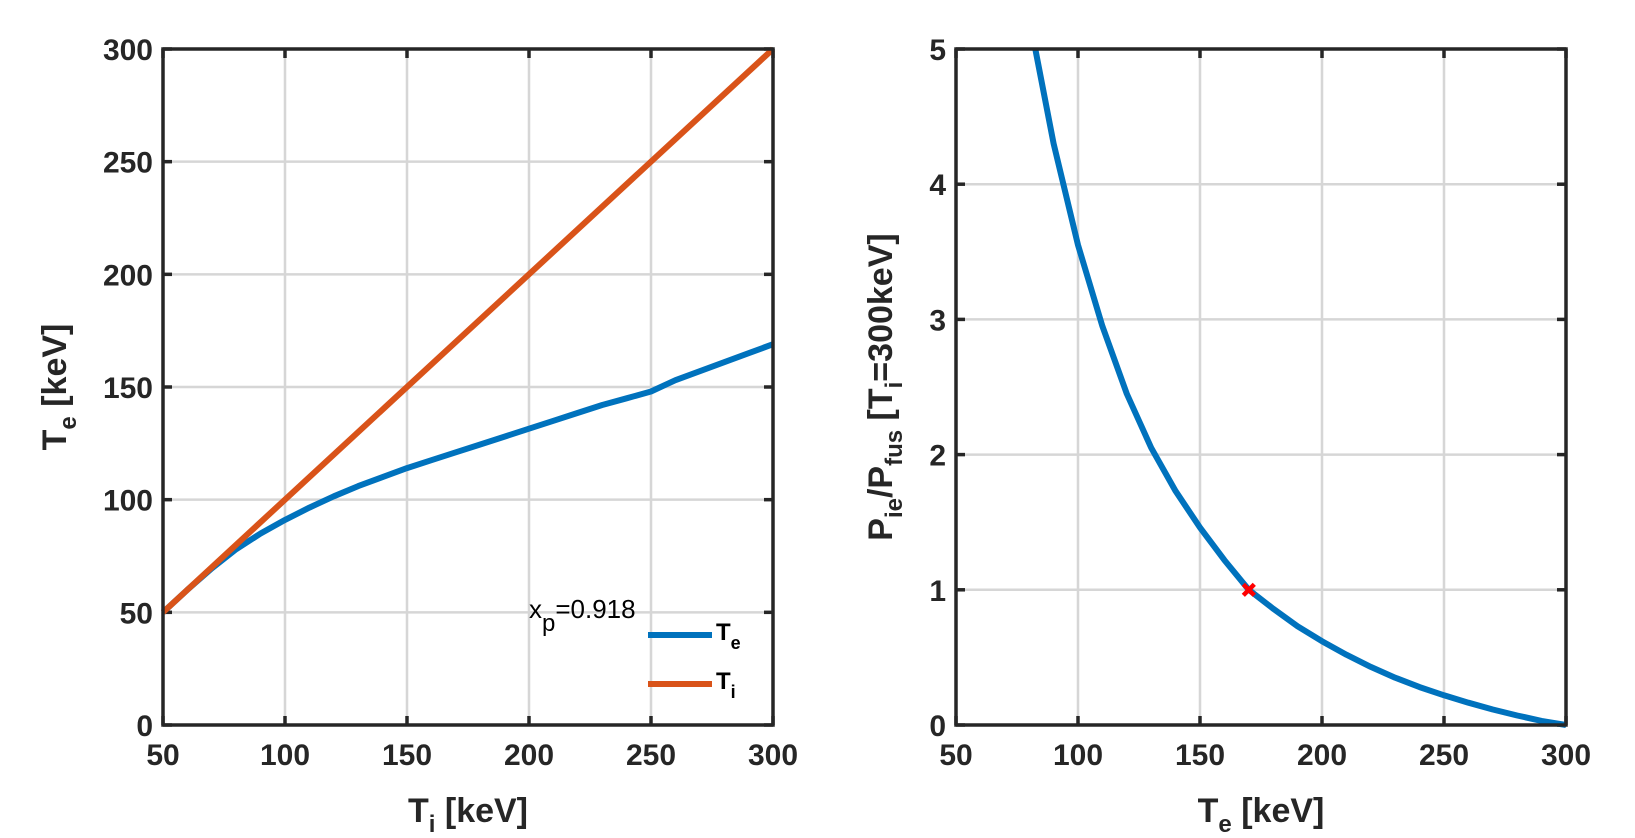  I want to click on right-x-tick-label: 50, so click(955, 755).